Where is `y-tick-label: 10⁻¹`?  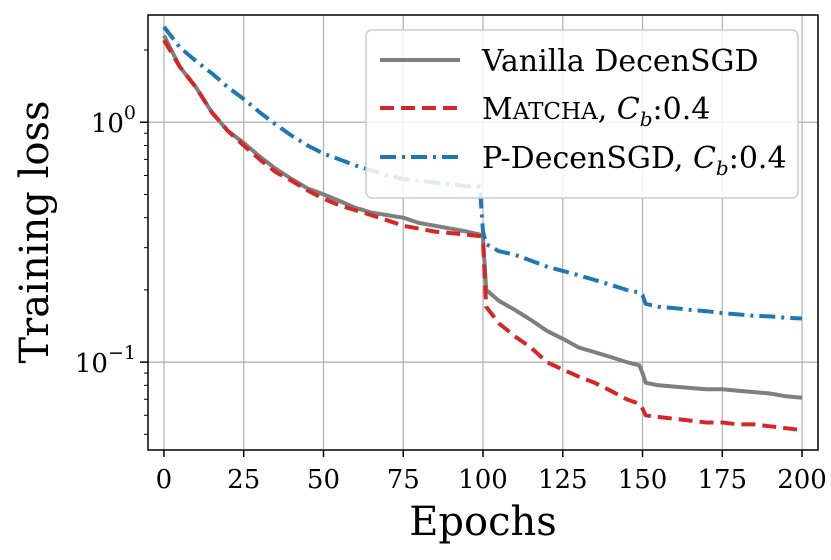
y-tick-label: 10⁻¹ is located at coordinates (105, 360).